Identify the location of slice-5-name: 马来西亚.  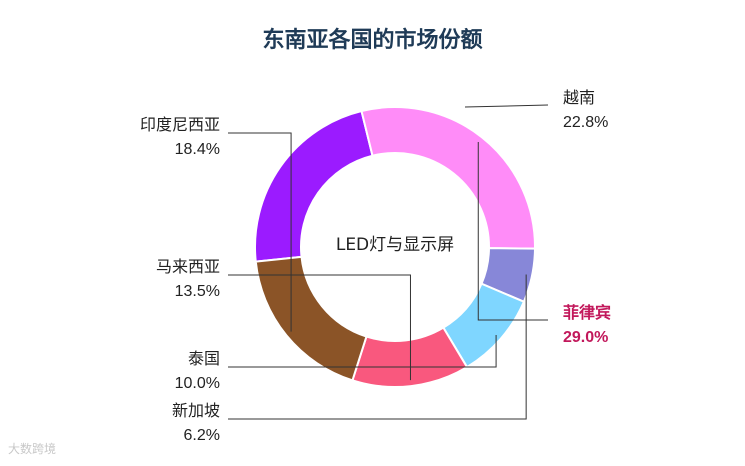
(188, 266).